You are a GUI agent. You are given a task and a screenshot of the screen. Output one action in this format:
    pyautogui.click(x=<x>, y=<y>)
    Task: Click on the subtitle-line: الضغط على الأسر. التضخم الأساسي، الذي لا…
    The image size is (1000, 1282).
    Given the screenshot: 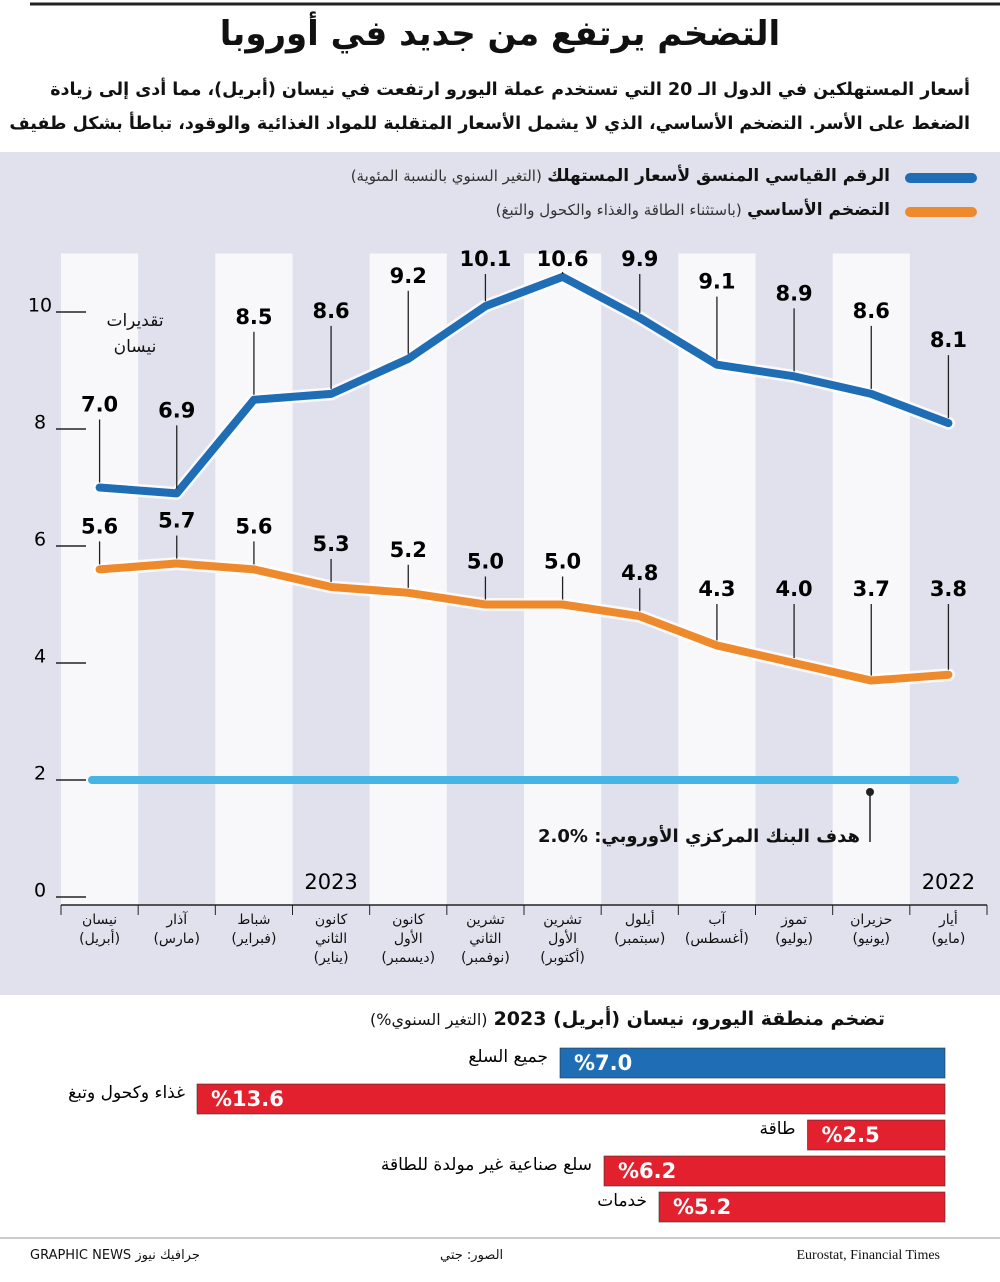 What is the action you would take?
    pyautogui.click(x=489, y=124)
    